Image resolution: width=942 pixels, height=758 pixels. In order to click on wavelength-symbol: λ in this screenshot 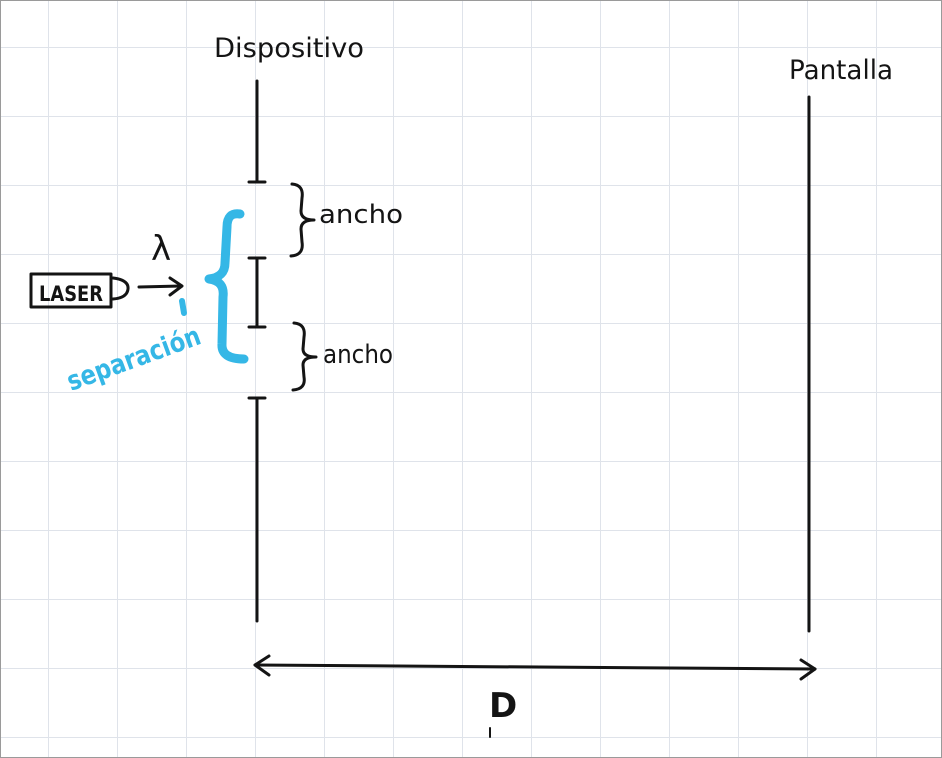, I will do `click(161, 249)`.